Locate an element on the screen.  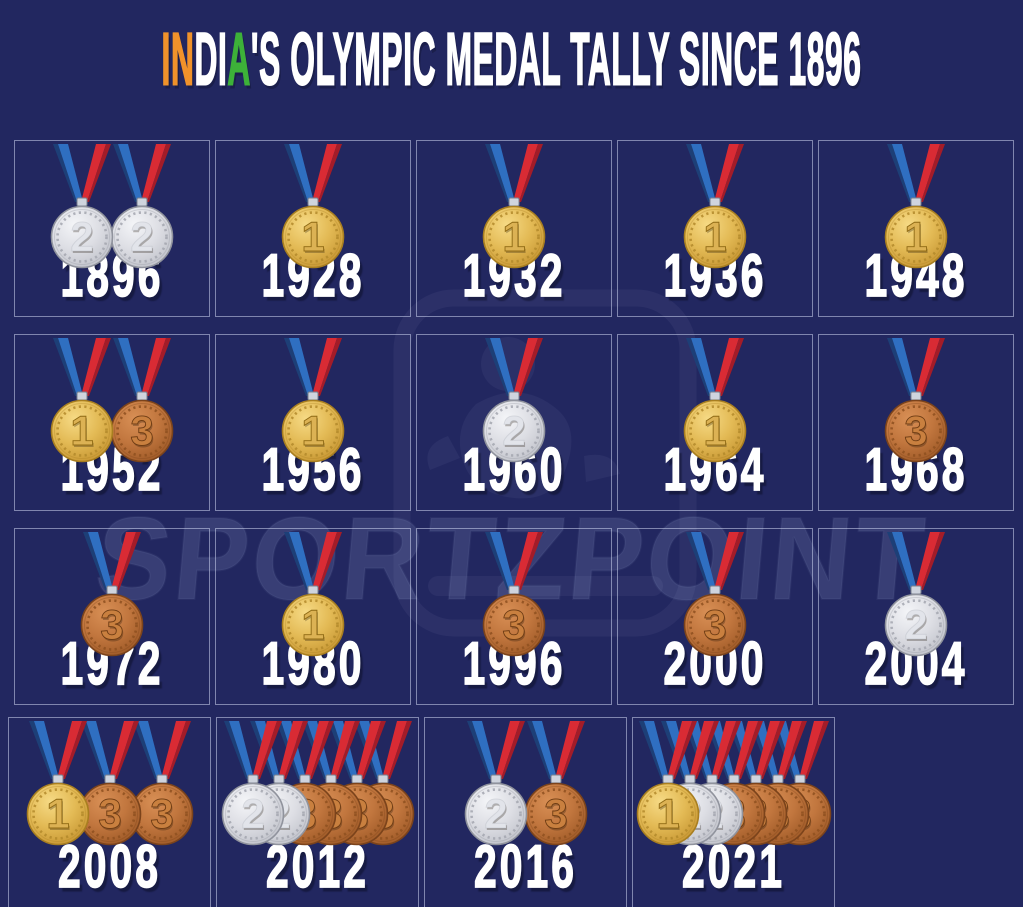
title-segment: A is located at coordinates (239, 60).